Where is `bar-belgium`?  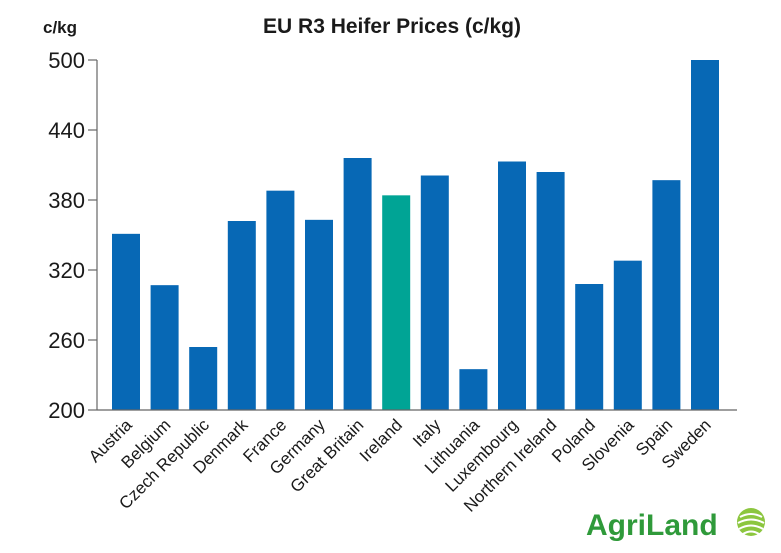 bar-belgium is located at coordinates (164, 347).